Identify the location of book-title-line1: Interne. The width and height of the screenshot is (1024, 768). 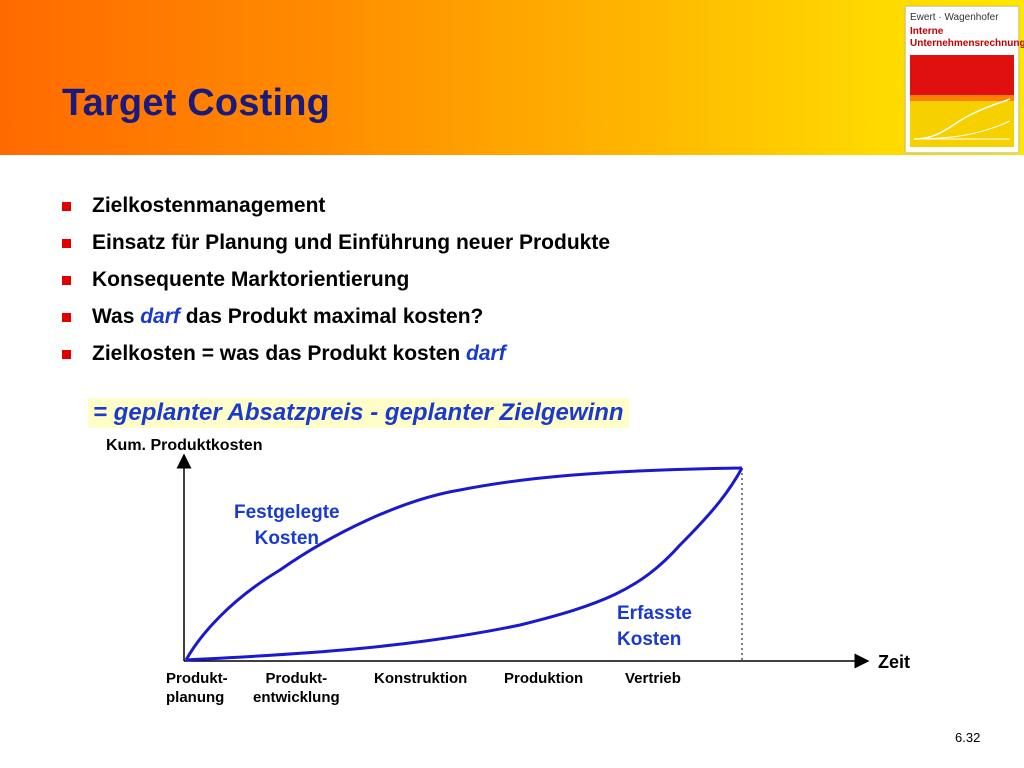
(927, 31).